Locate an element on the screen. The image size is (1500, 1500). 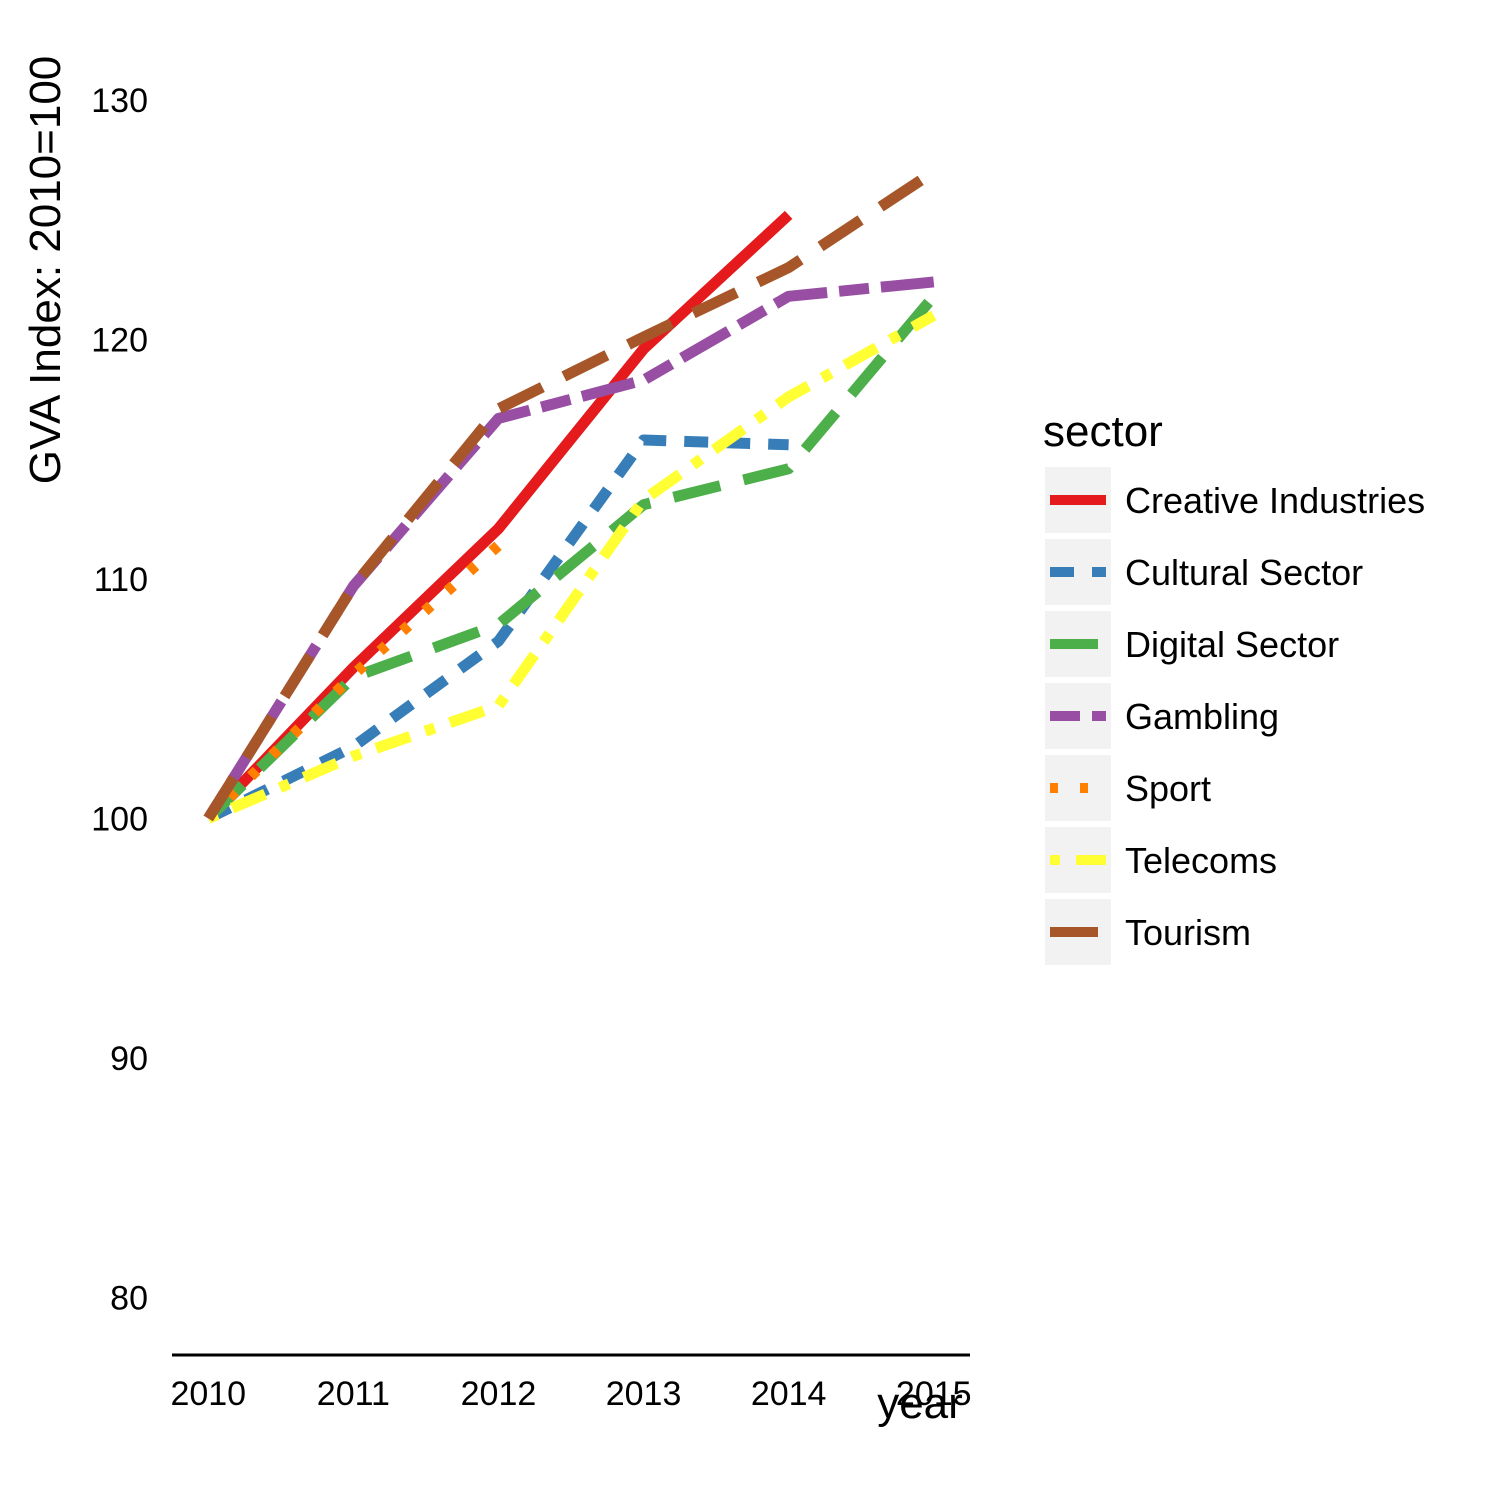
y-tick-label: 110 is located at coordinates (121, 580).